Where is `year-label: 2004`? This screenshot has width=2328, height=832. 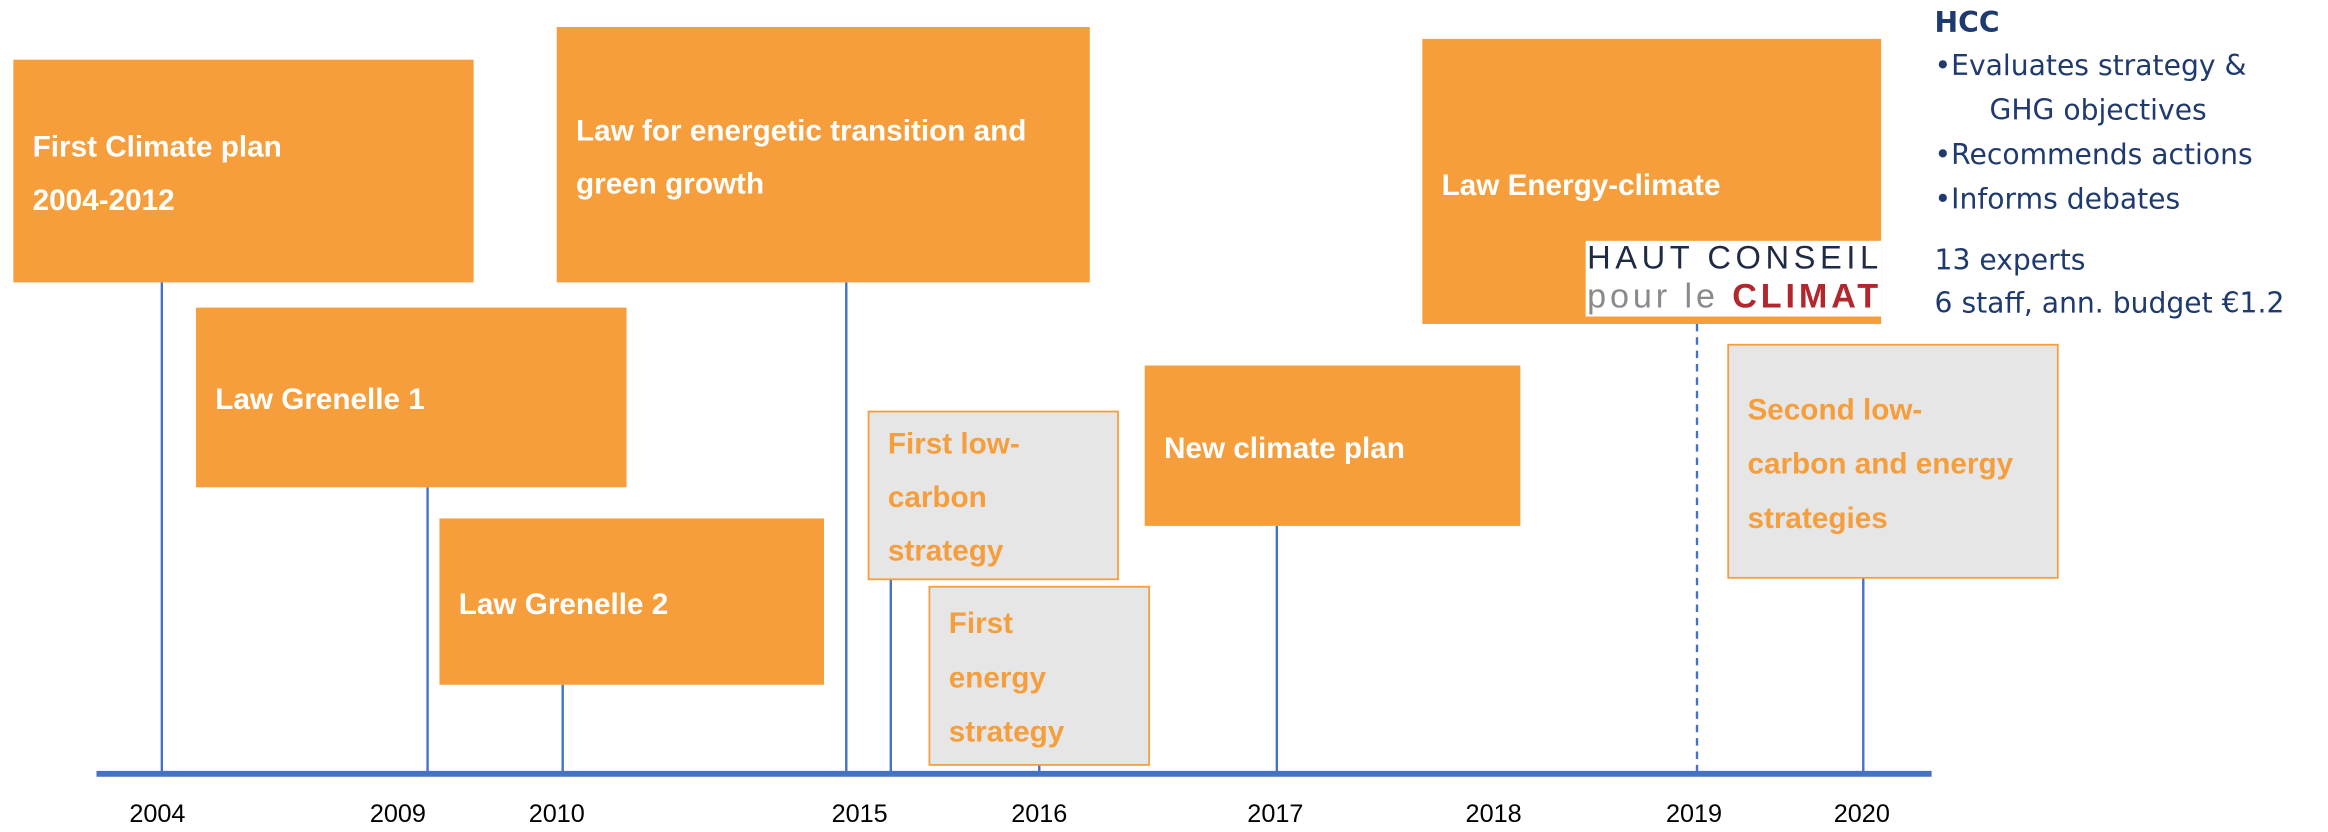
year-label: 2004 is located at coordinates (157, 814).